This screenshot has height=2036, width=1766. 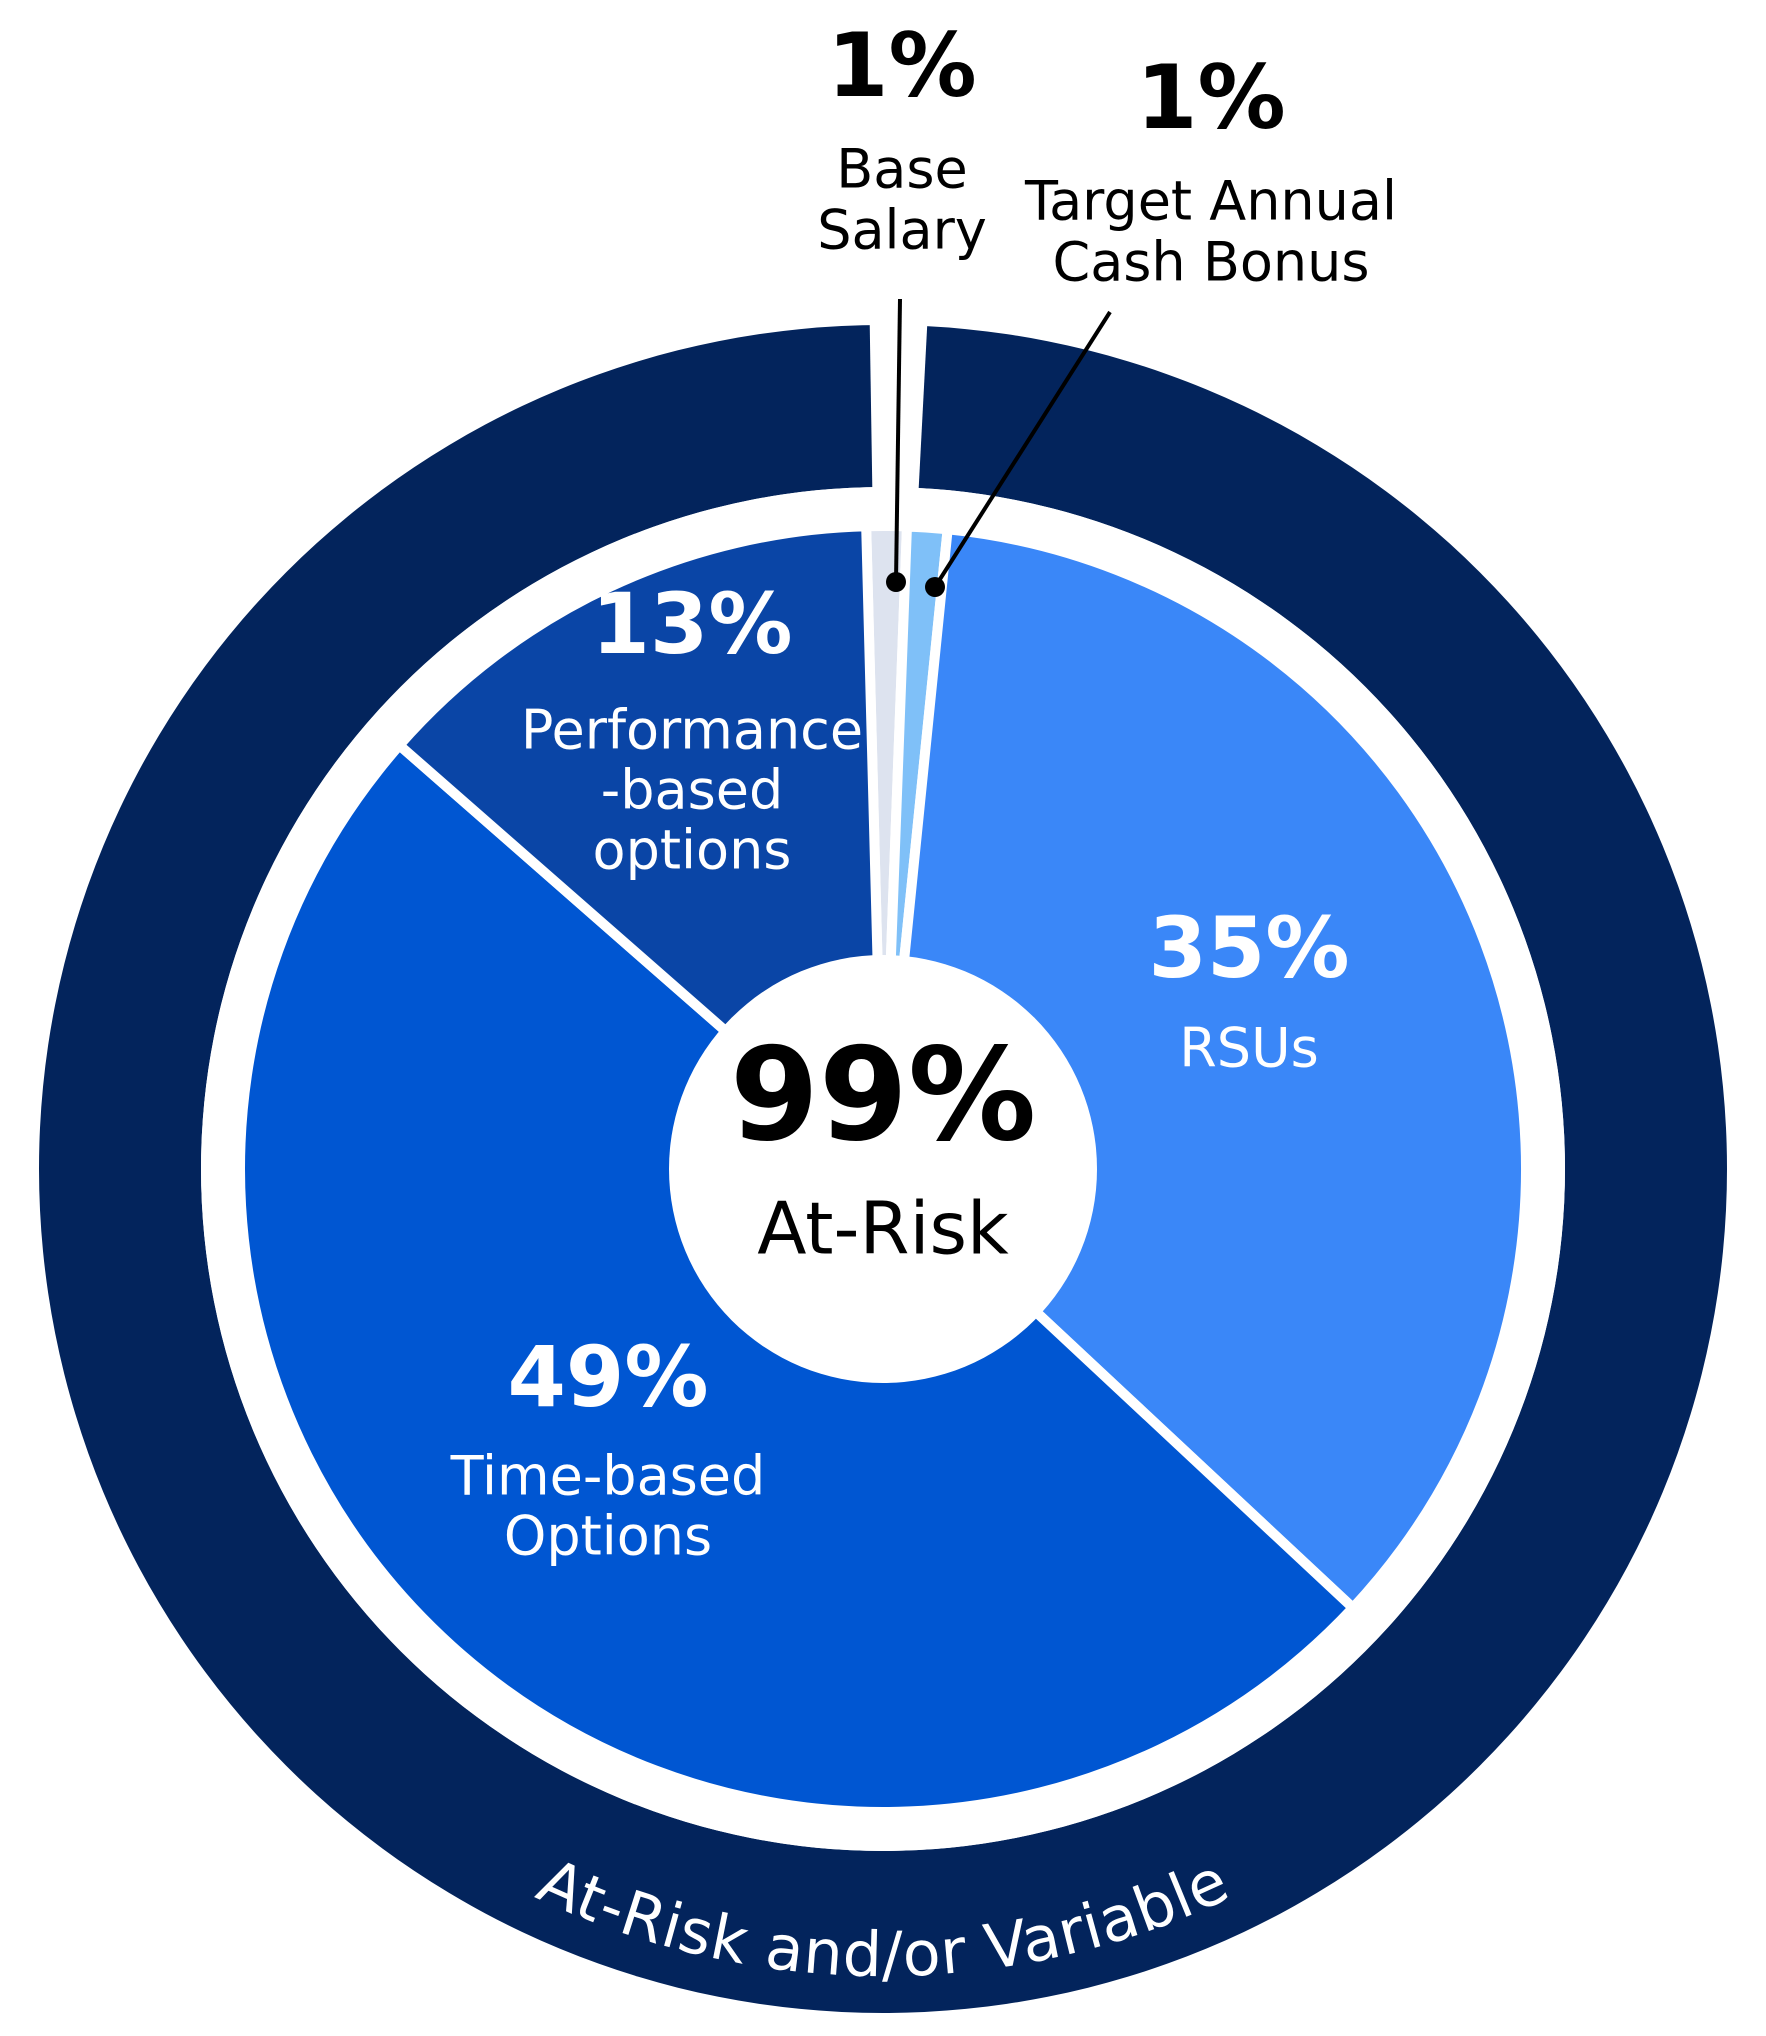 I want to click on center-hole, so click(x=883, y=1169).